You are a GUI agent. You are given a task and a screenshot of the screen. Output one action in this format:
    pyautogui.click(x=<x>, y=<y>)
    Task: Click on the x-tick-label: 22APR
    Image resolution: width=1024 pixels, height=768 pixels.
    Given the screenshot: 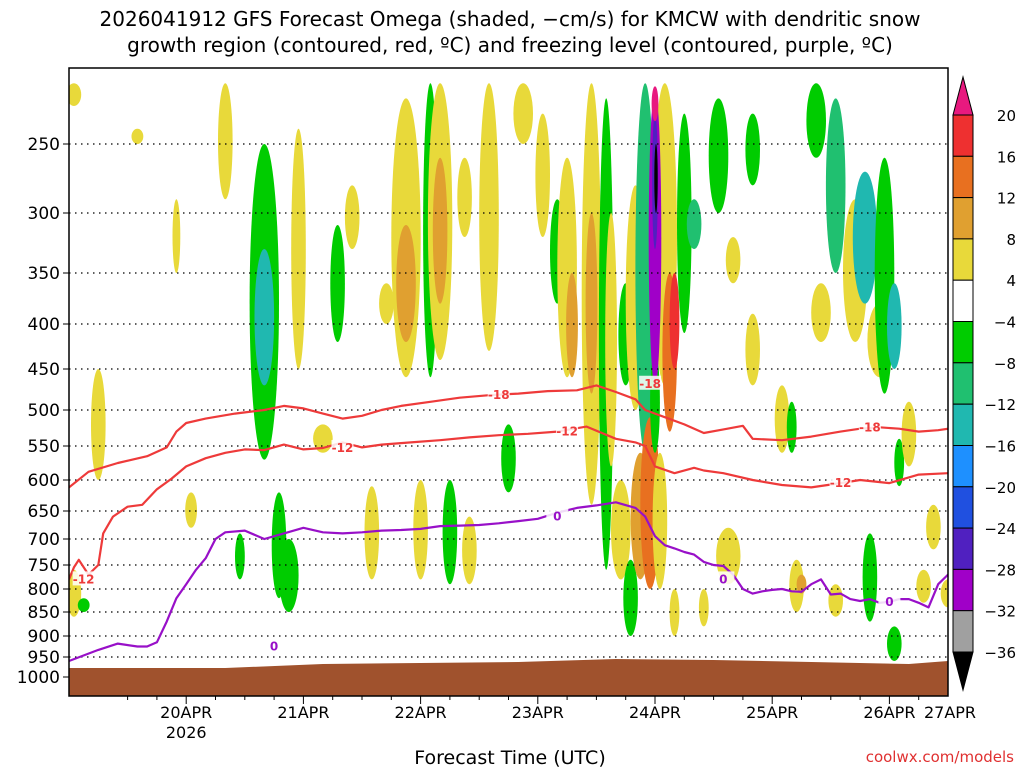 What is the action you would take?
    pyautogui.click(x=421, y=712)
    